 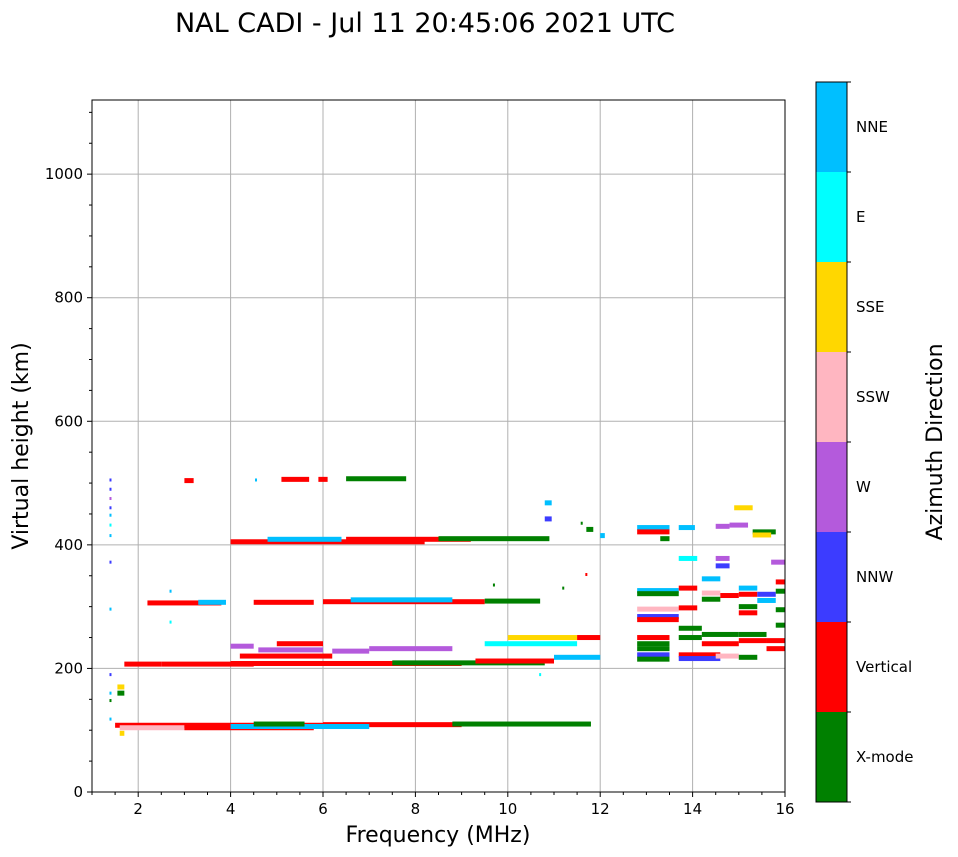 What do you see at coordinates (68, 421) in the screenshot?
I see `y-tick-label: 600` at bounding box center [68, 421].